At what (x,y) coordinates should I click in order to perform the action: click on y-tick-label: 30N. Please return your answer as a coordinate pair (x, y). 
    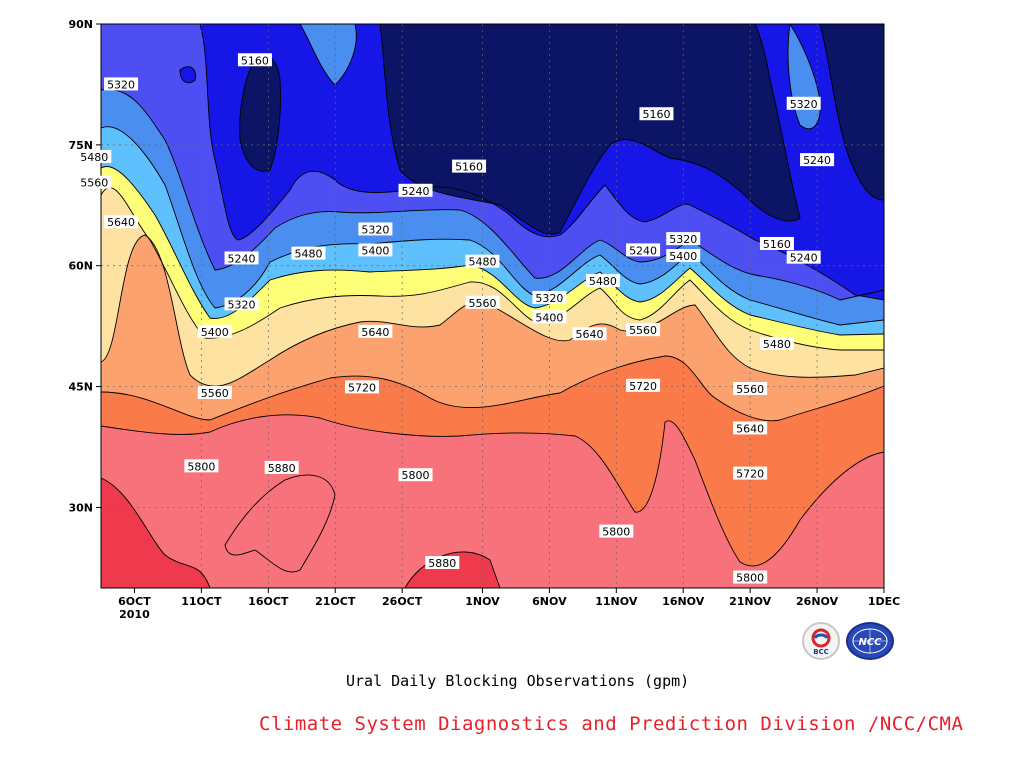
    Looking at the image, I should click on (80, 507).